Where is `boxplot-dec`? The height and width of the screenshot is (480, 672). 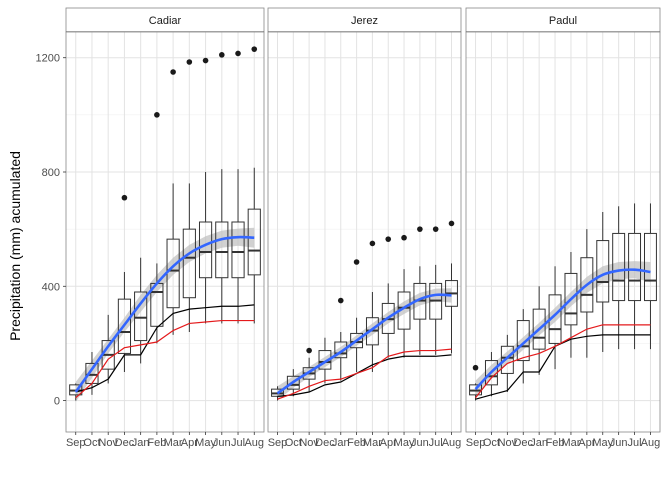
boxplot-dec is located at coordinates (124, 322).